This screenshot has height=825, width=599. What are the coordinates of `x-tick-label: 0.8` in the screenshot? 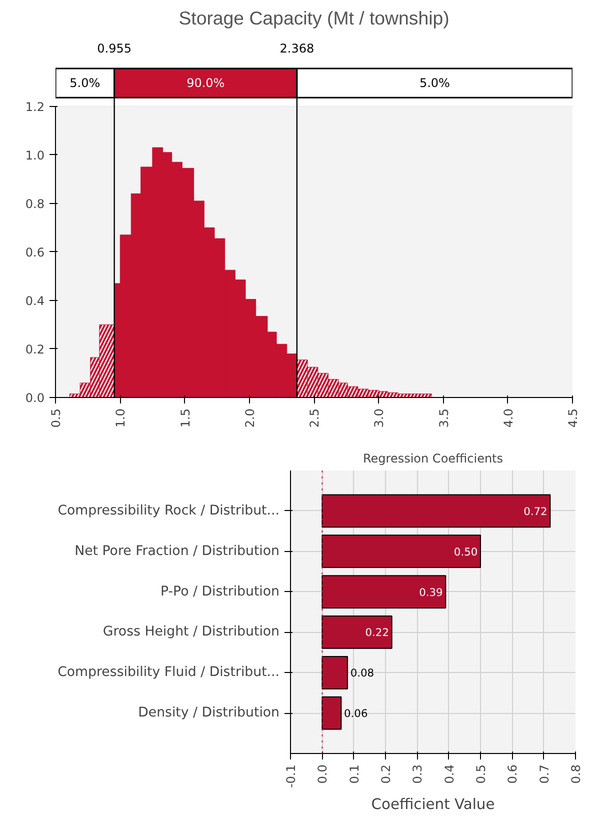 It's located at (576, 774).